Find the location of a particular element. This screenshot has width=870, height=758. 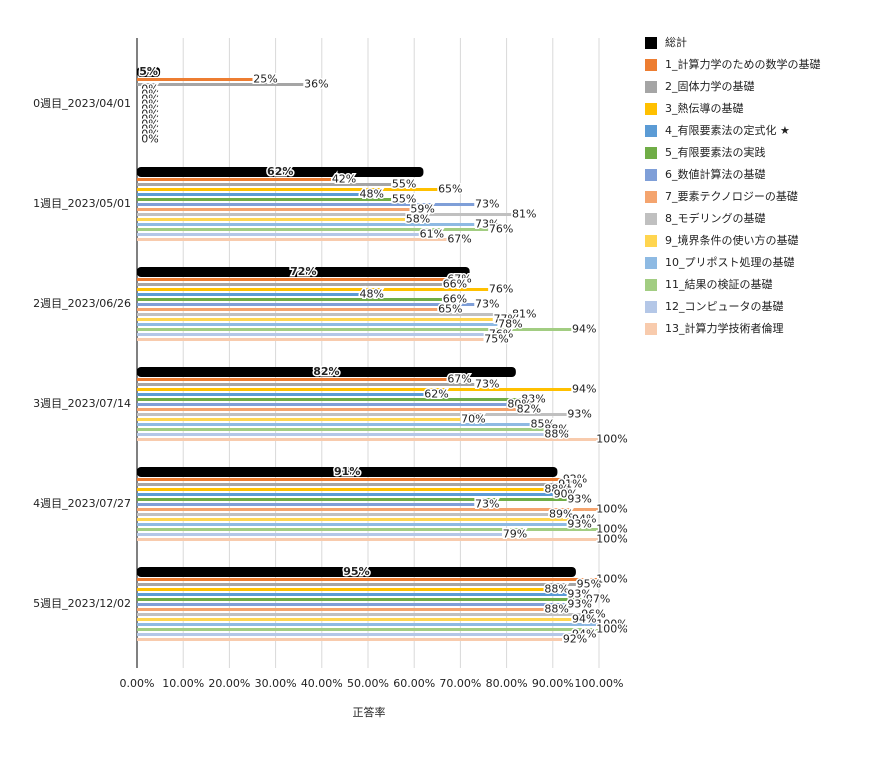

value-label: 83% is located at coordinates (533, 399).